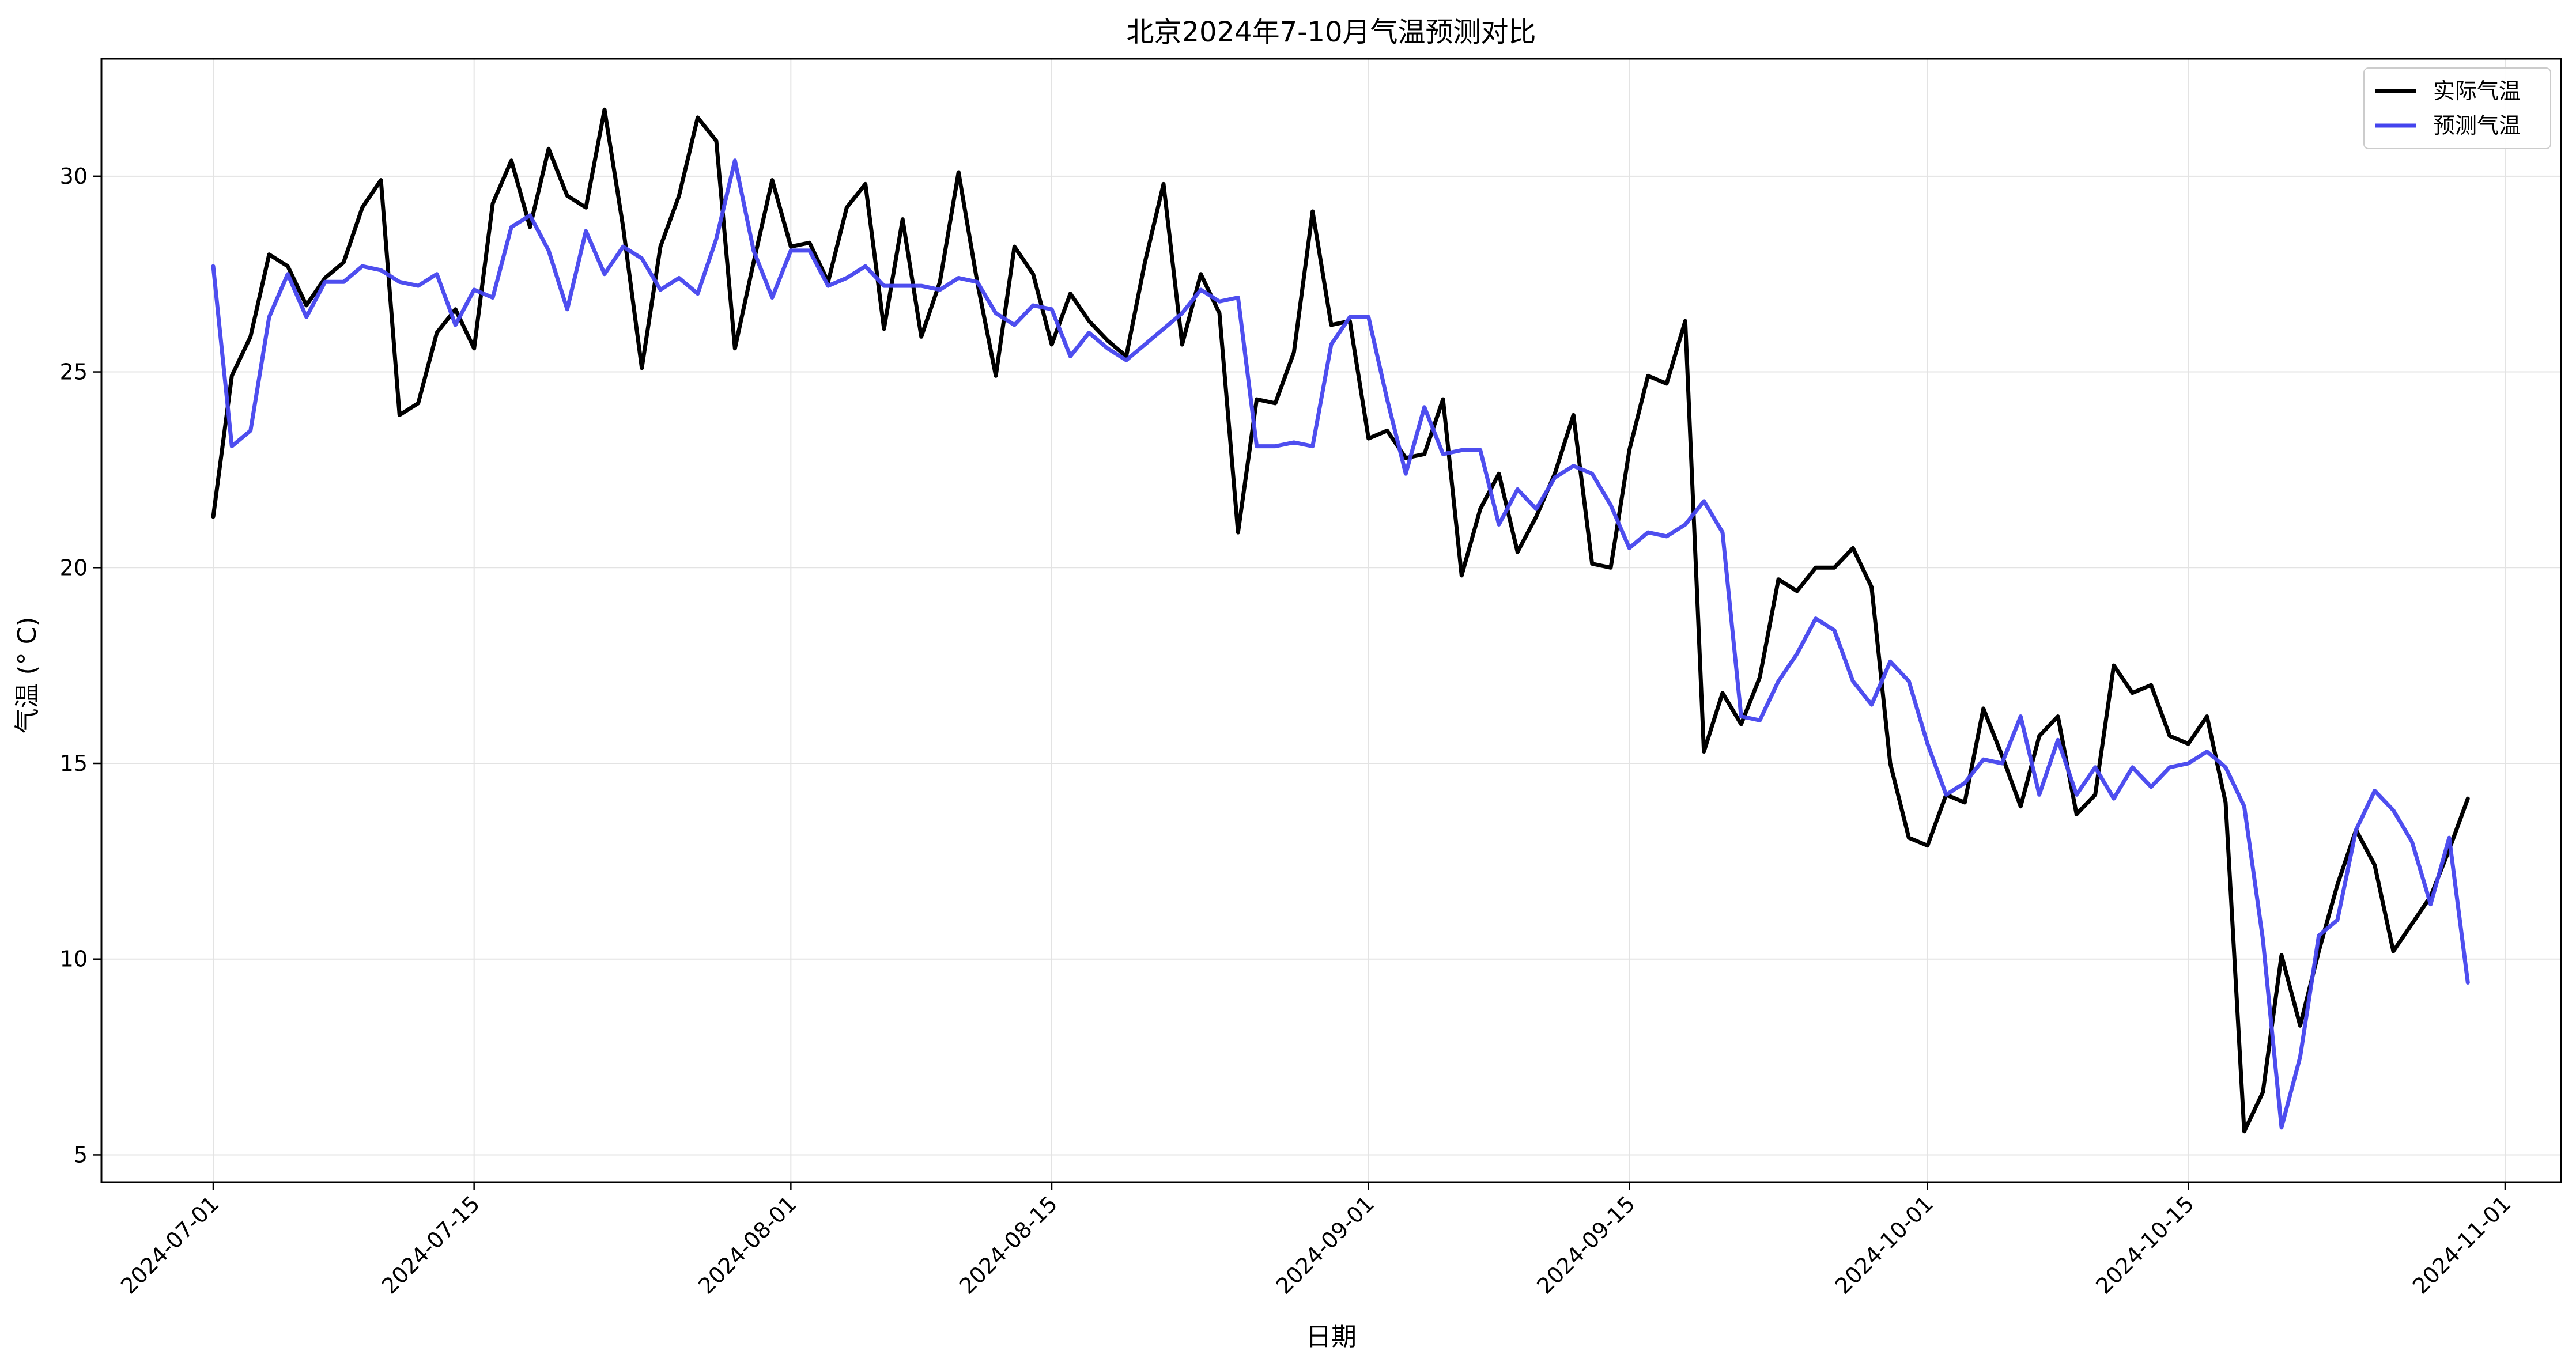 Image resolution: width=2576 pixels, height=1366 pixels. What do you see at coordinates (74, 763) in the screenshot?
I see `y-tick-label: 15` at bounding box center [74, 763].